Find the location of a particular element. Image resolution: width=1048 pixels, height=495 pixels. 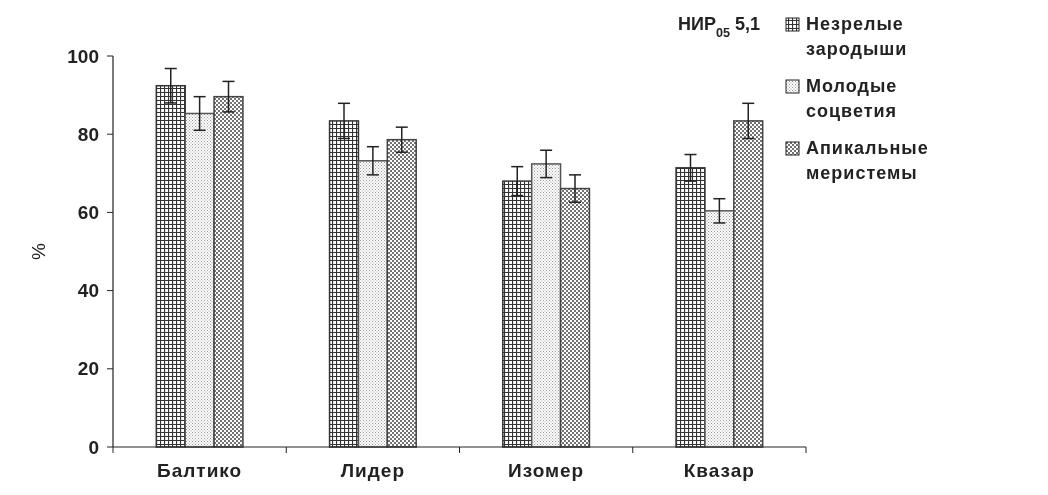

x-tick-label: Балтико is located at coordinates (200, 470).